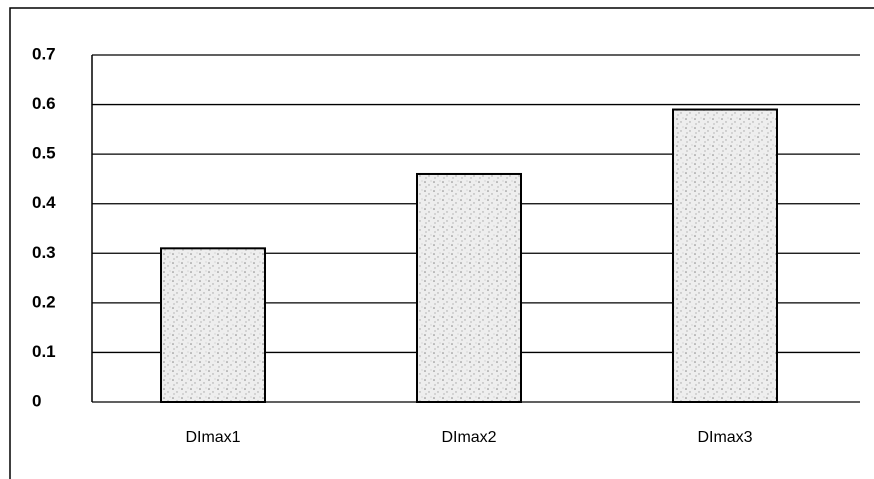  Describe the element at coordinates (44, 351) in the screenshot. I see `y-tick-label: 0.1` at that location.